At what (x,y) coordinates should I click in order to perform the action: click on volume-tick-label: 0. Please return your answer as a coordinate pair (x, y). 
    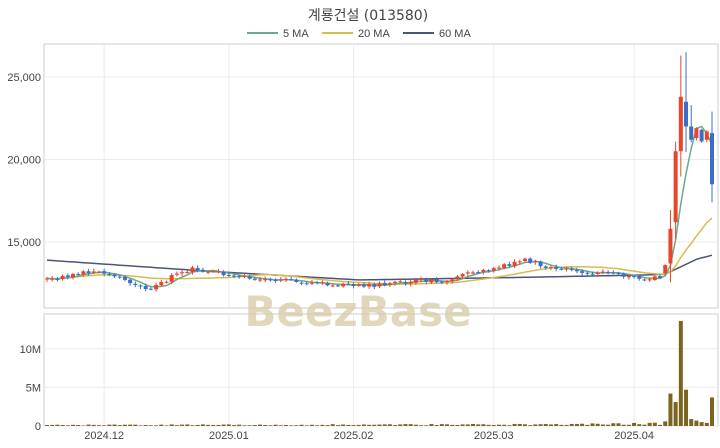
    Looking at the image, I should click on (38, 427).